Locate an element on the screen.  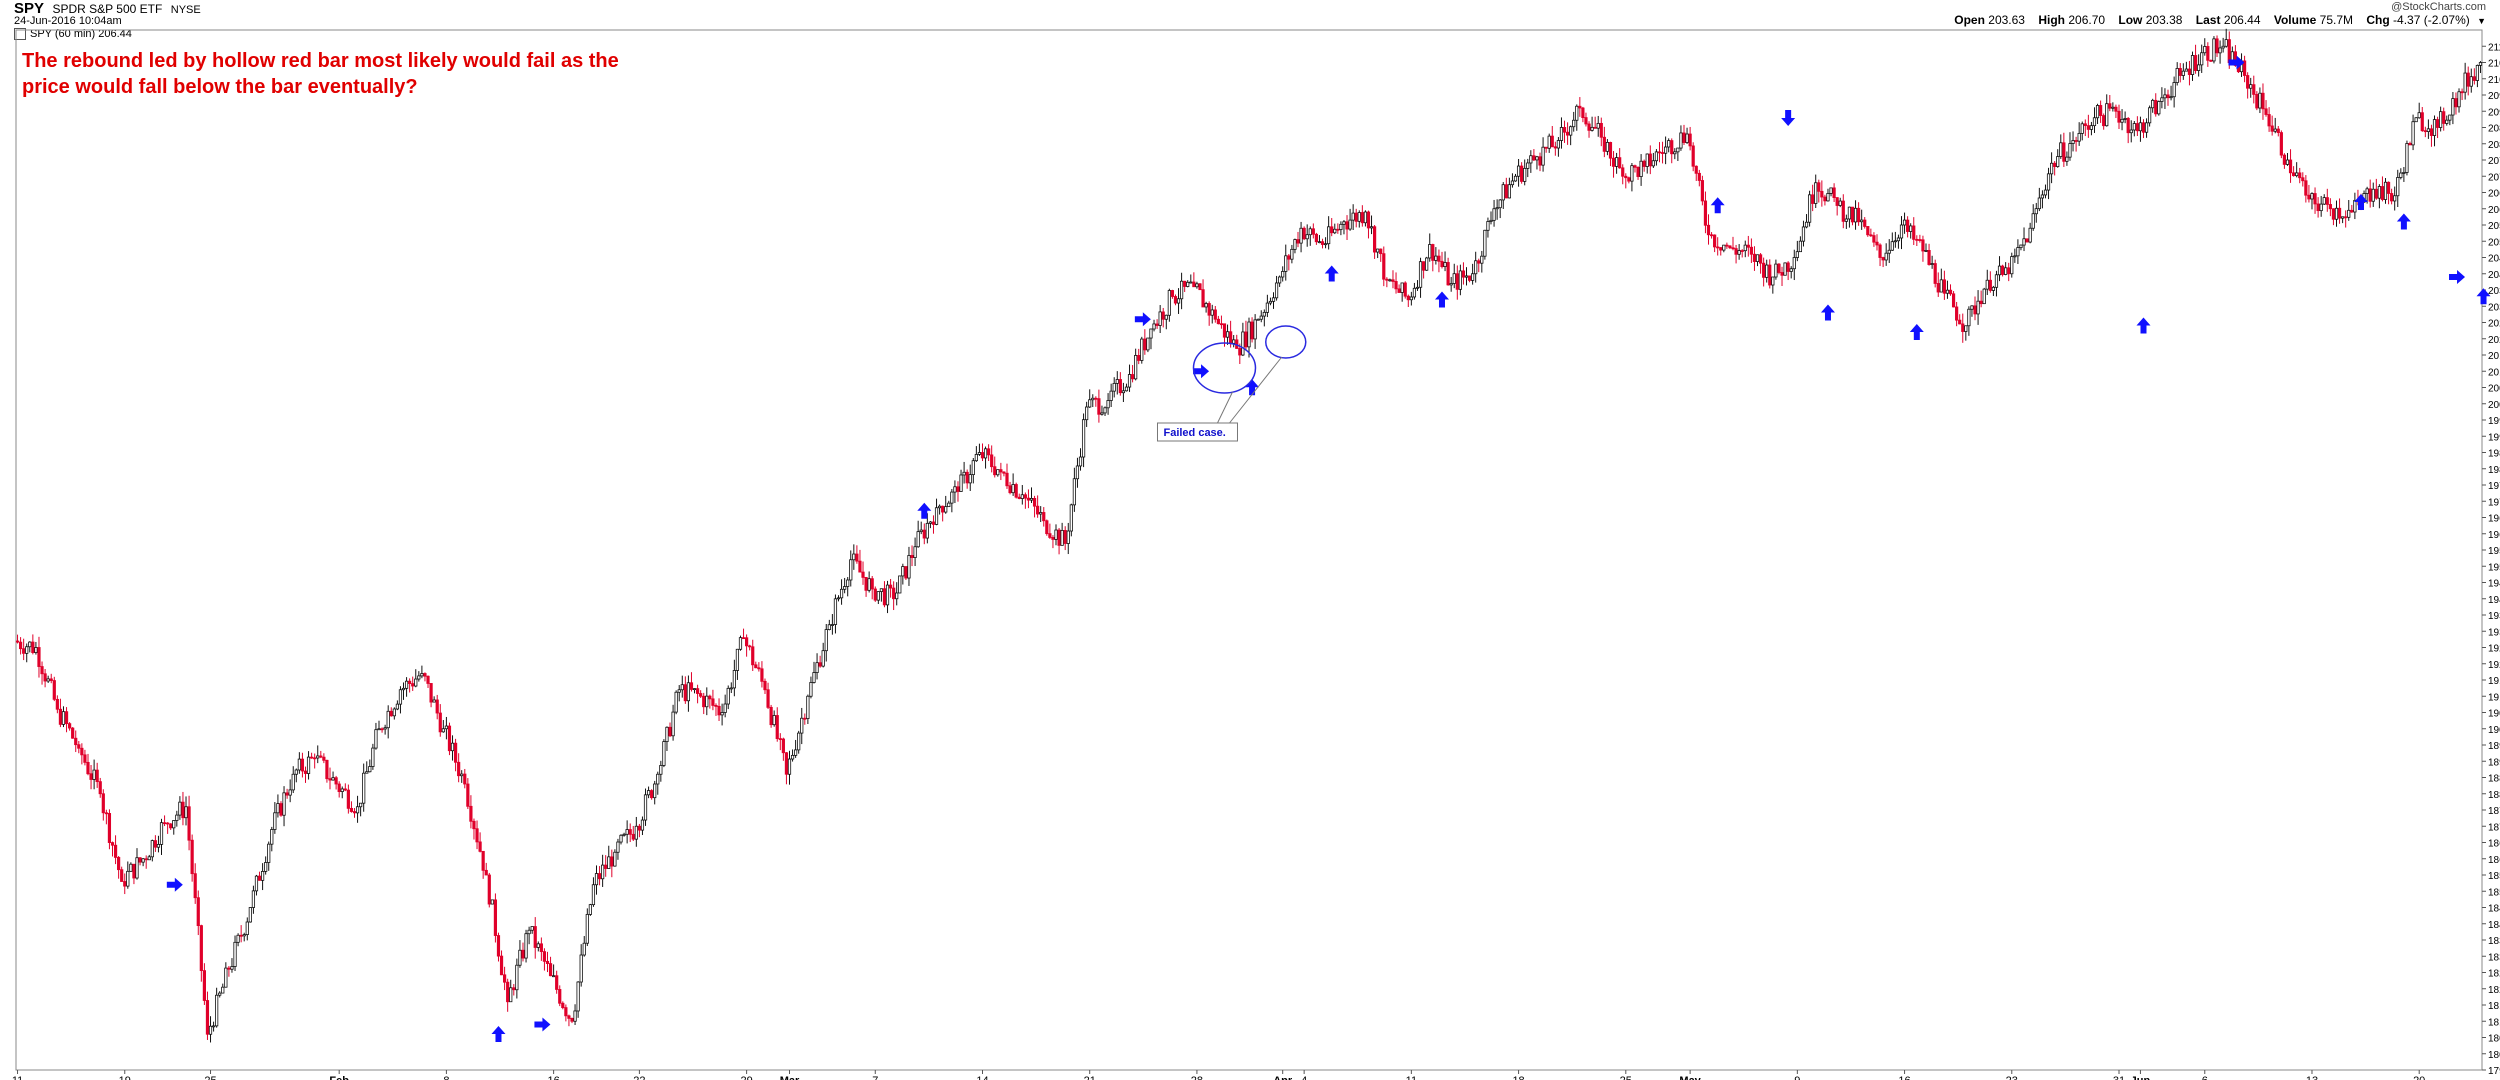
chevron-down-icon: ▼ is located at coordinates (2481, 21).